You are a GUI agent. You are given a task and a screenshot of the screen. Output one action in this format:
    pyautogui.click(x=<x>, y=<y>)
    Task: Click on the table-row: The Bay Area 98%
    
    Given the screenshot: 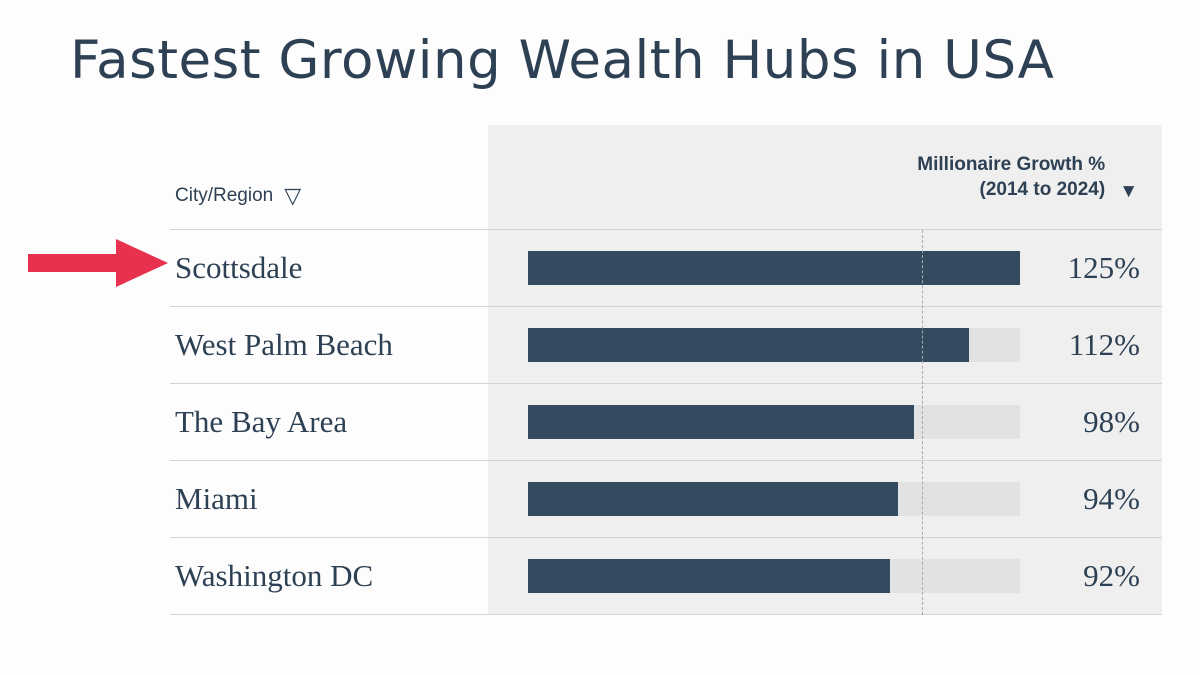 What is the action you would take?
    pyautogui.click(x=666, y=422)
    